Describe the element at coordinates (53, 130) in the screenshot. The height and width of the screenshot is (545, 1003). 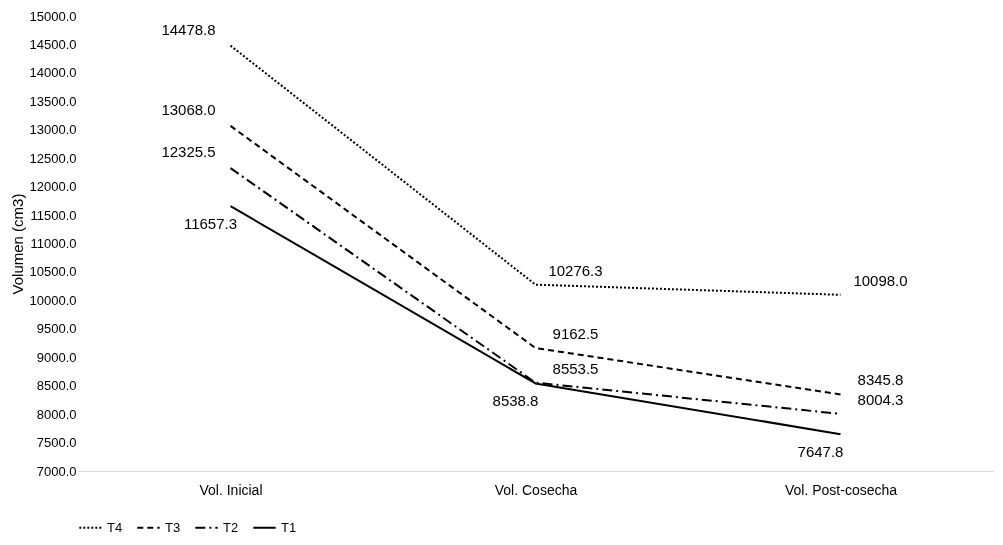
I see `y-tick-label: 13000.0` at that location.